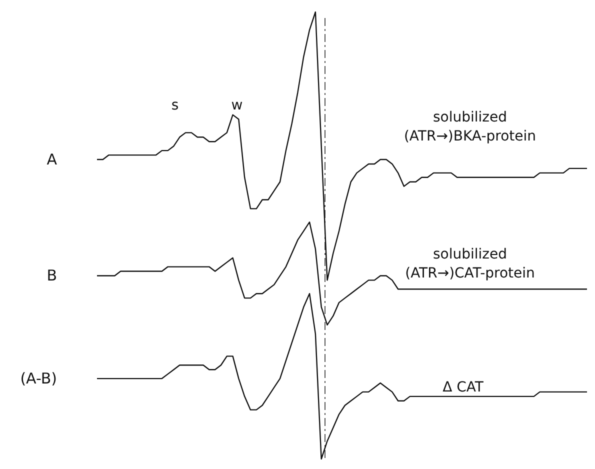  Describe the element at coordinates (237, 106) in the screenshot. I see `annotation: w` at that location.